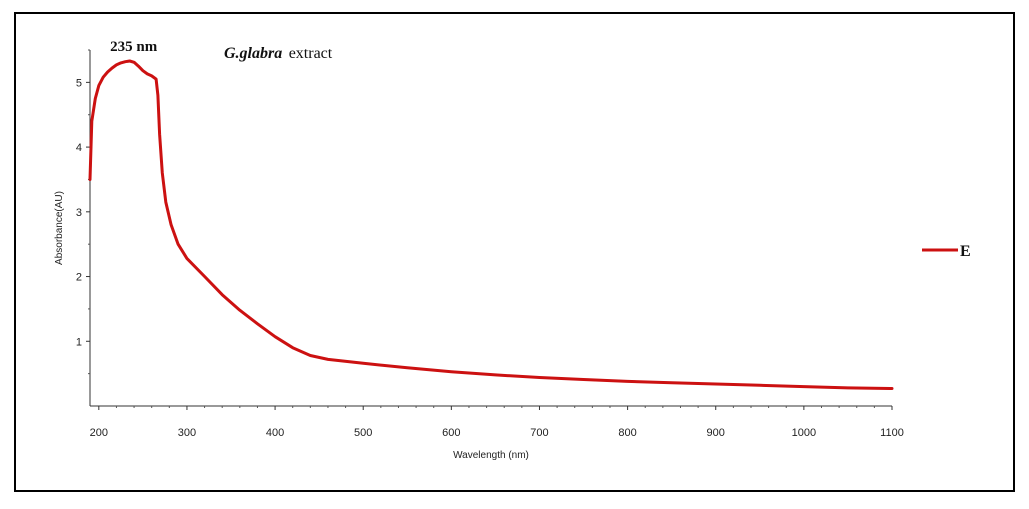 This screenshot has height=509, width=1029. I want to click on x-tick-label-700: 700, so click(539, 433).